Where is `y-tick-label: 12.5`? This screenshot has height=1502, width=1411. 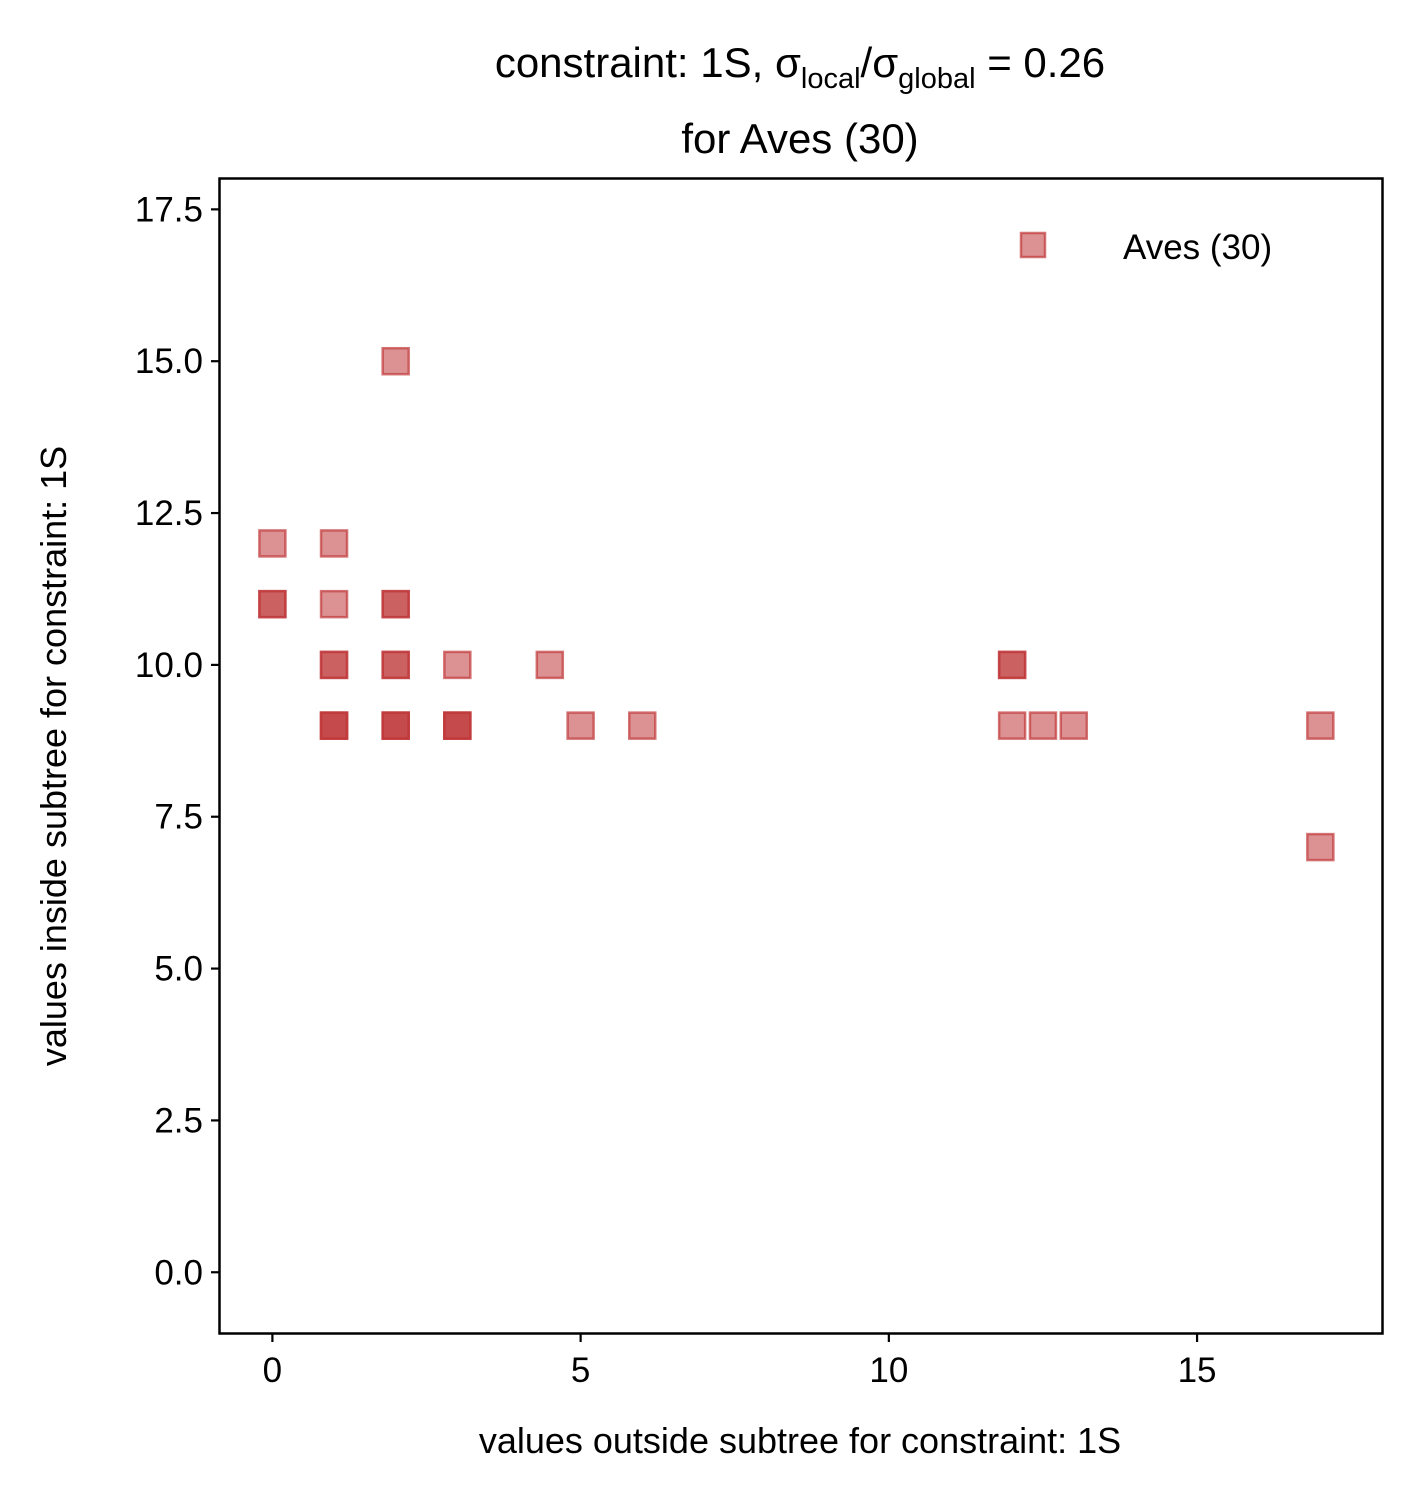 y-tick-label: 12.5 is located at coordinates (169, 513).